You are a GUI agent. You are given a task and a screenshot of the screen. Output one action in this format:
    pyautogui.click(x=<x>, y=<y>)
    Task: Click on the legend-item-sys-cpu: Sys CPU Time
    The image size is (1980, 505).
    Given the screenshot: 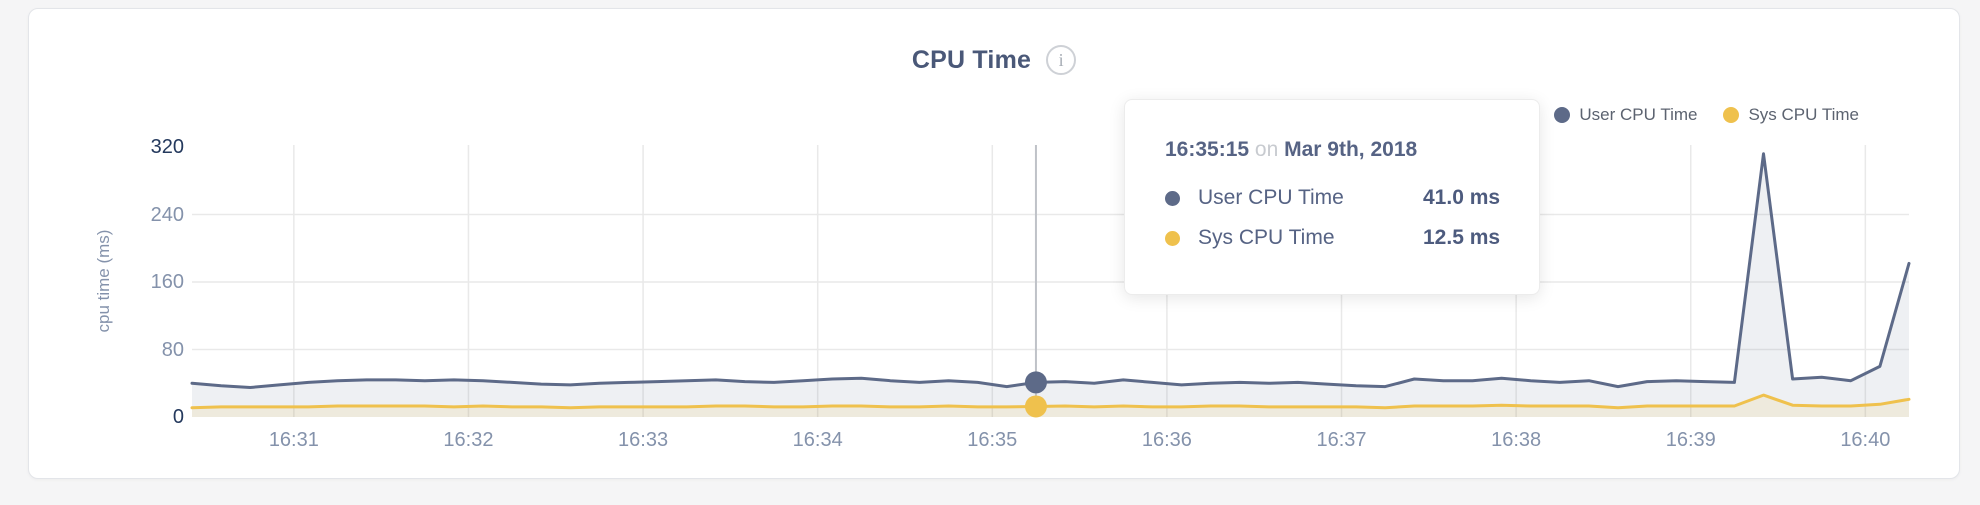 What is the action you would take?
    pyautogui.click(x=1791, y=115)
    